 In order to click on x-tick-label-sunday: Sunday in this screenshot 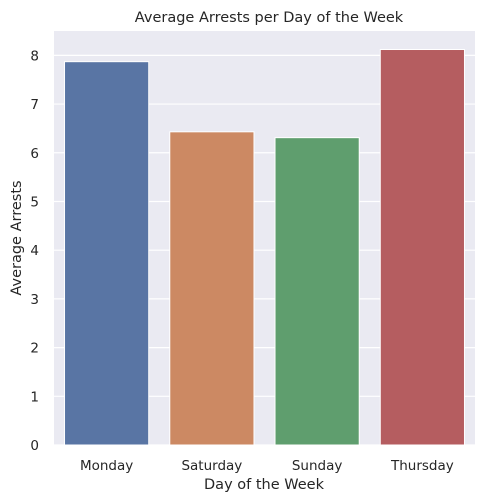, I will do `click(317, 466)`.